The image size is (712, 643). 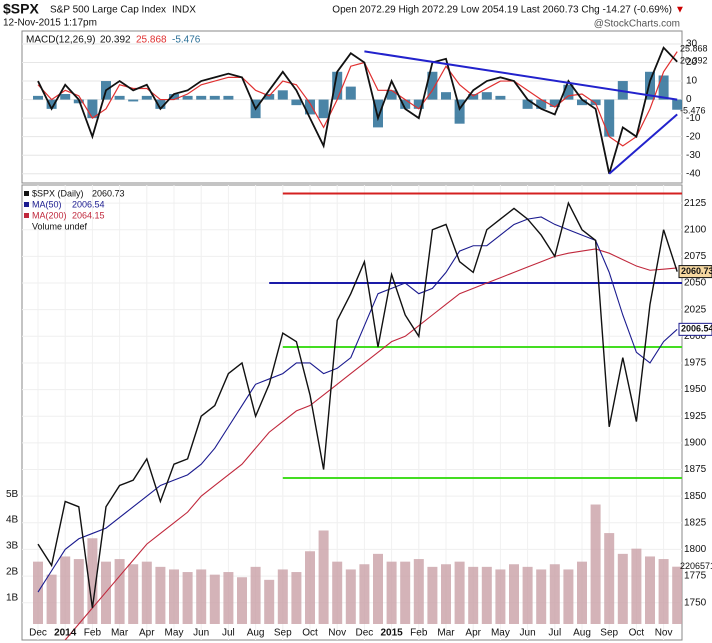 What do you see at coordinates (228, 633) in the screenshot?
I see `x-tick-label: Jul` at bounding box center [228, 633].